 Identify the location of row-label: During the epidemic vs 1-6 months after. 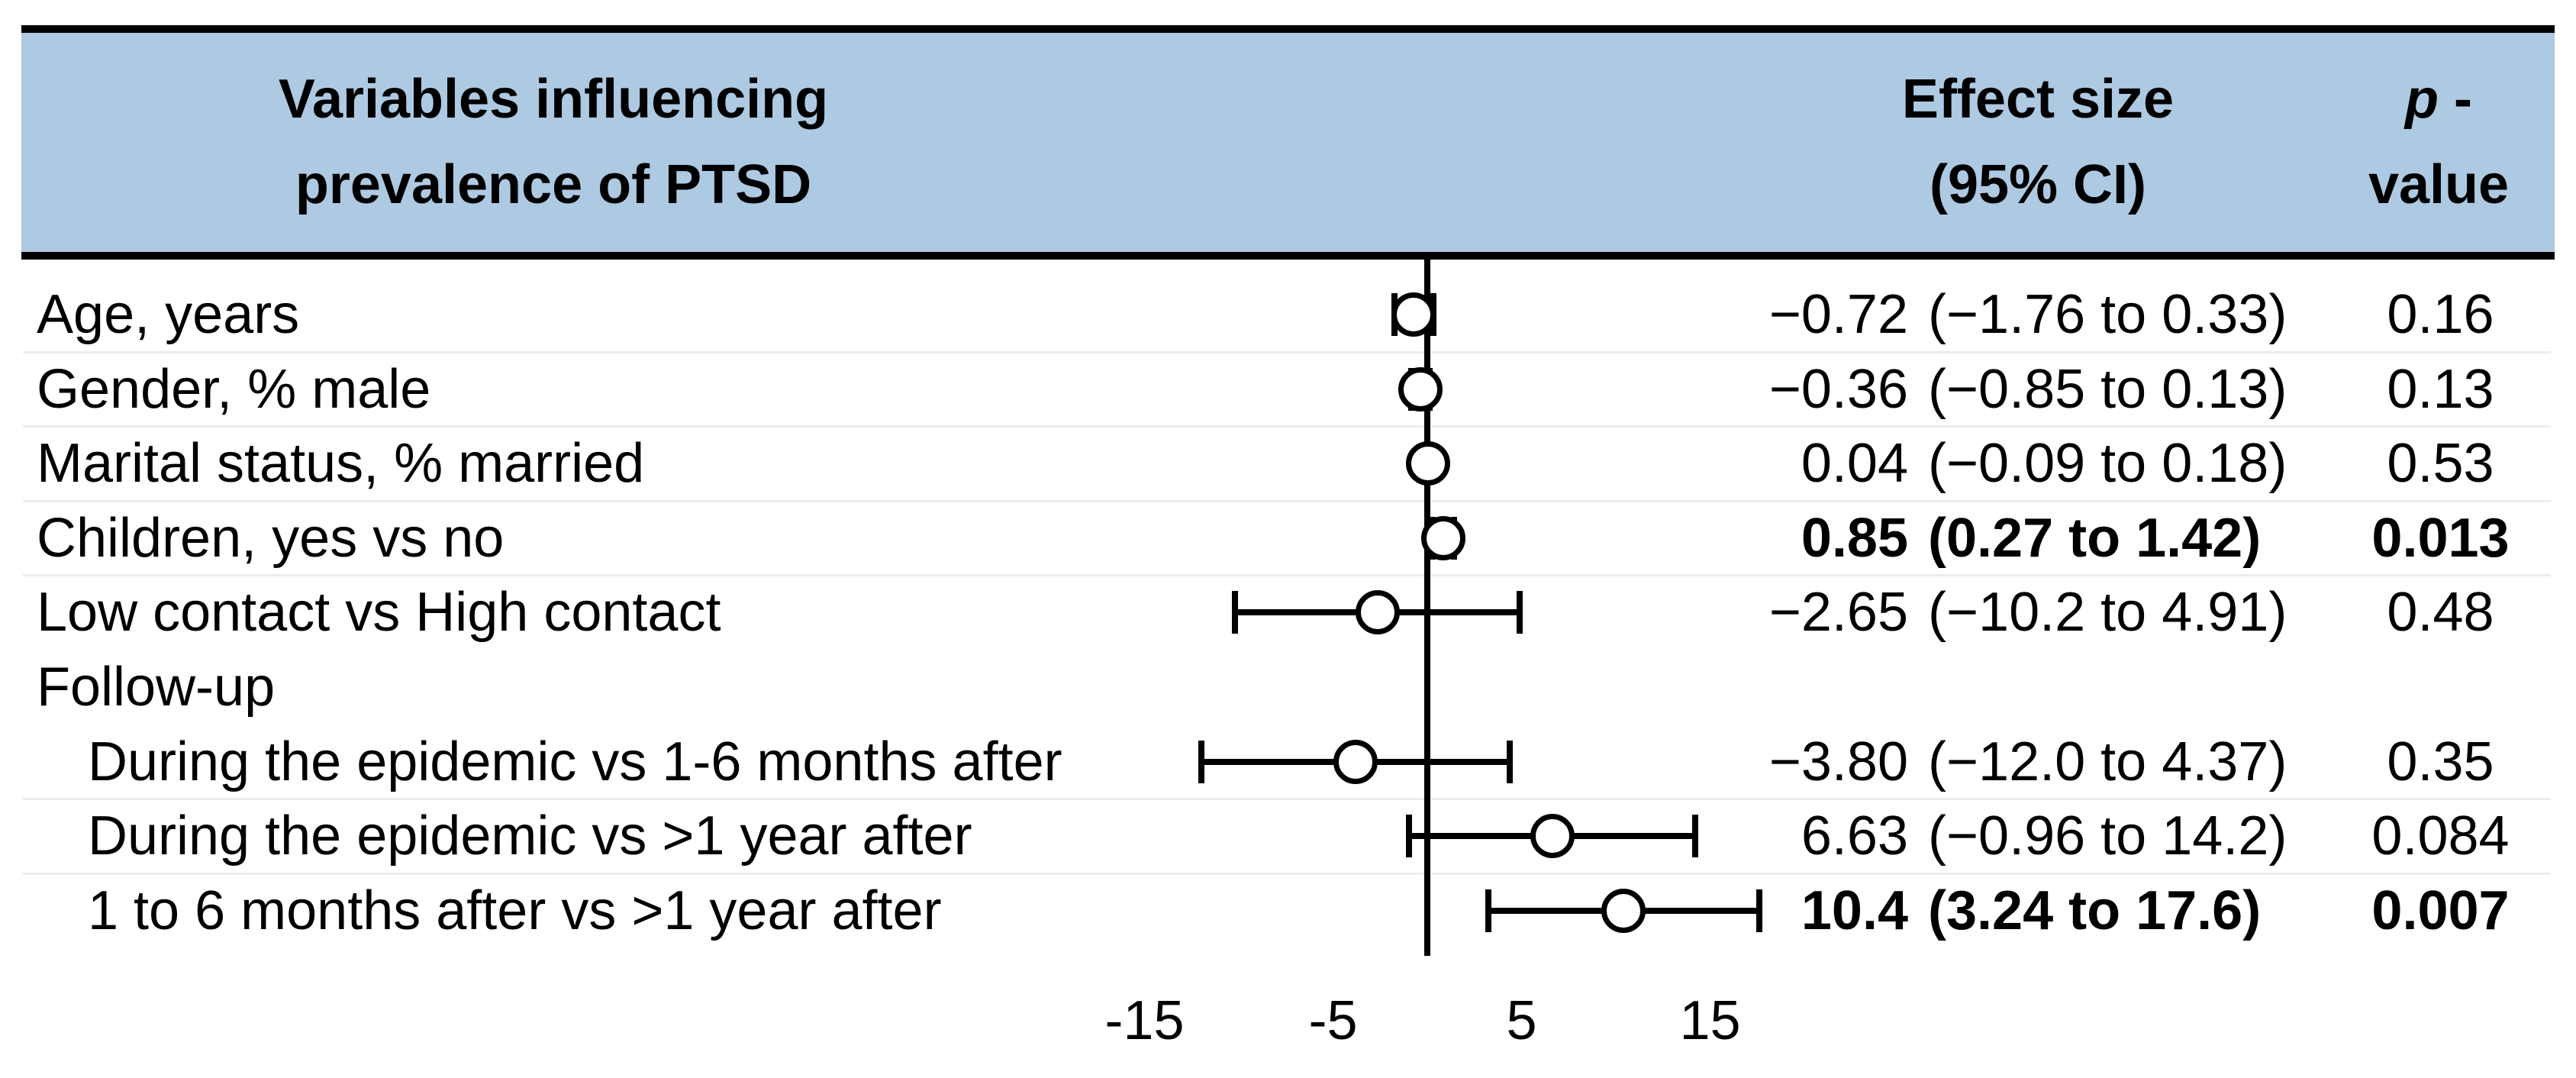
(575, 761).